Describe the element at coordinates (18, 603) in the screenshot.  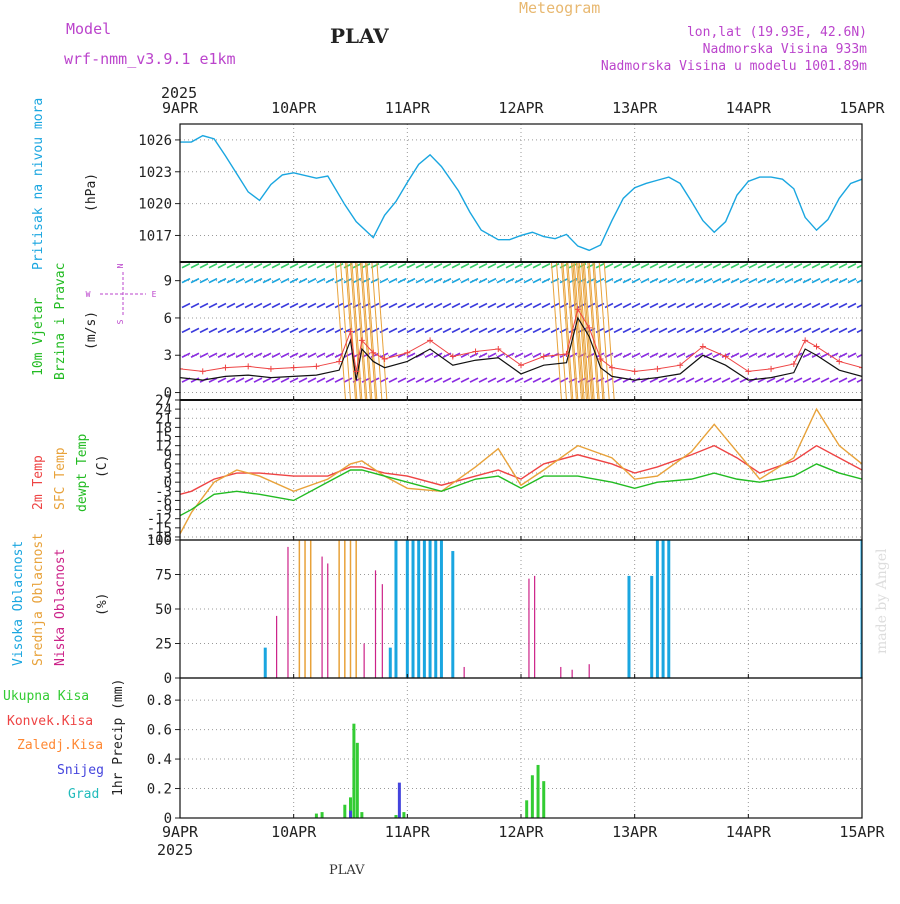
I see `cloud-high-label: Visoka Oblacnost` at that location.